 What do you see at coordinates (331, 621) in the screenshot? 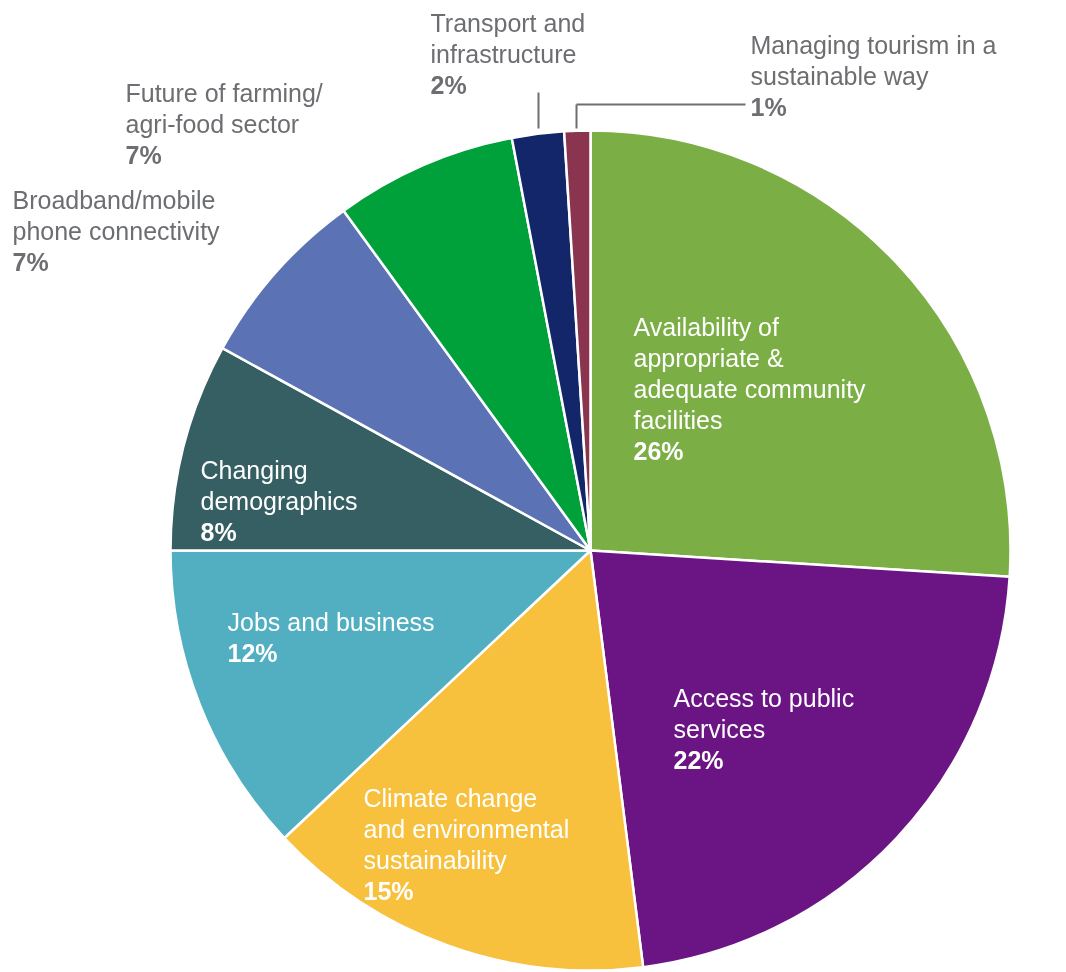
I see `slice-label: Jobs and business` at bounding box center [331, 621].